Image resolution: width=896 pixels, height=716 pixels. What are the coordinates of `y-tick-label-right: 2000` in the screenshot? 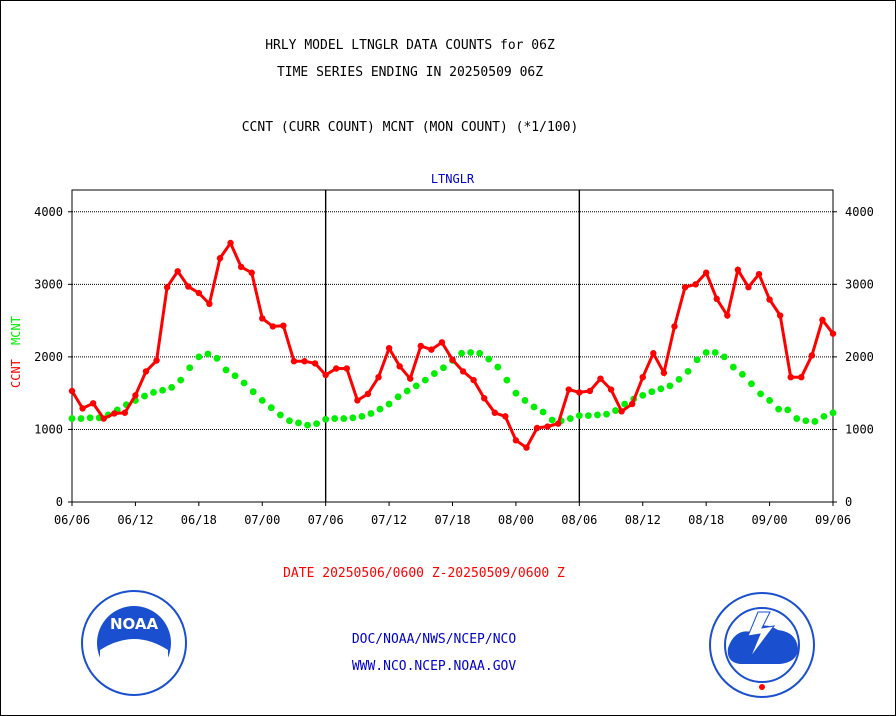 It's located at (859, 357).